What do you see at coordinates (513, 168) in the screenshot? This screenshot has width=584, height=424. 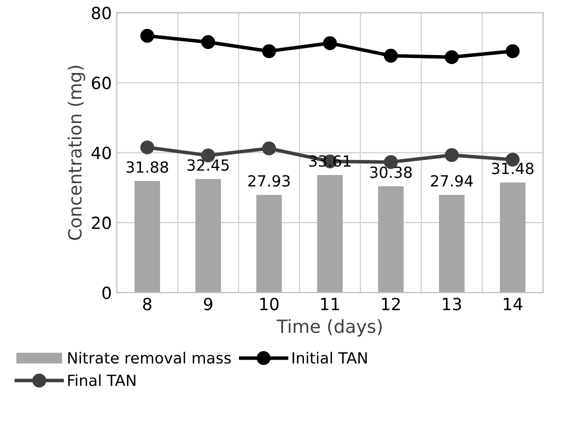 I see `data-label: 31.48` at bounding box center [513, 168].